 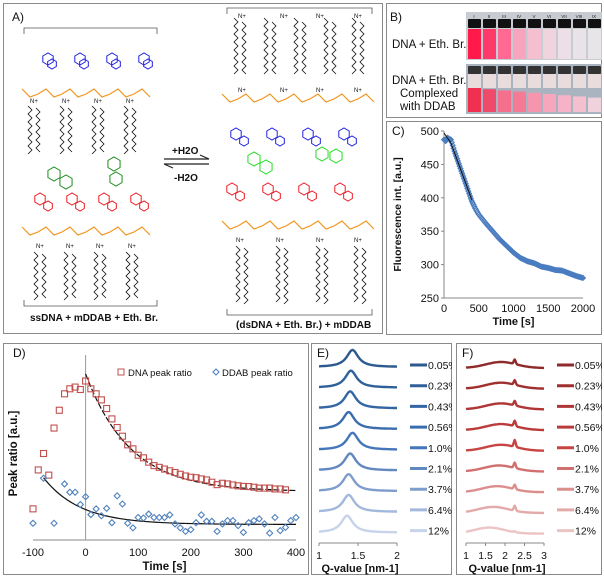 I want to click on vial-label: VIII, so click(x=579, y=16).